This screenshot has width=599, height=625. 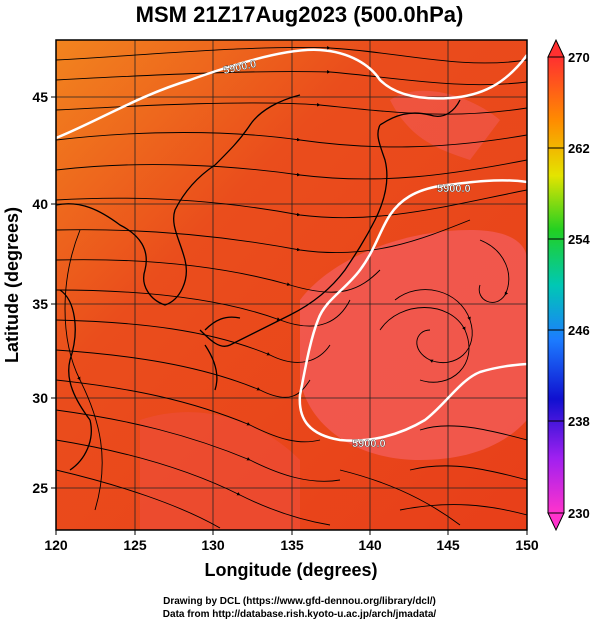 What do you see at coordinates (40, 304) in the screenshot?
I see `y-tick-label: 35` at bounding box center [40, 304].